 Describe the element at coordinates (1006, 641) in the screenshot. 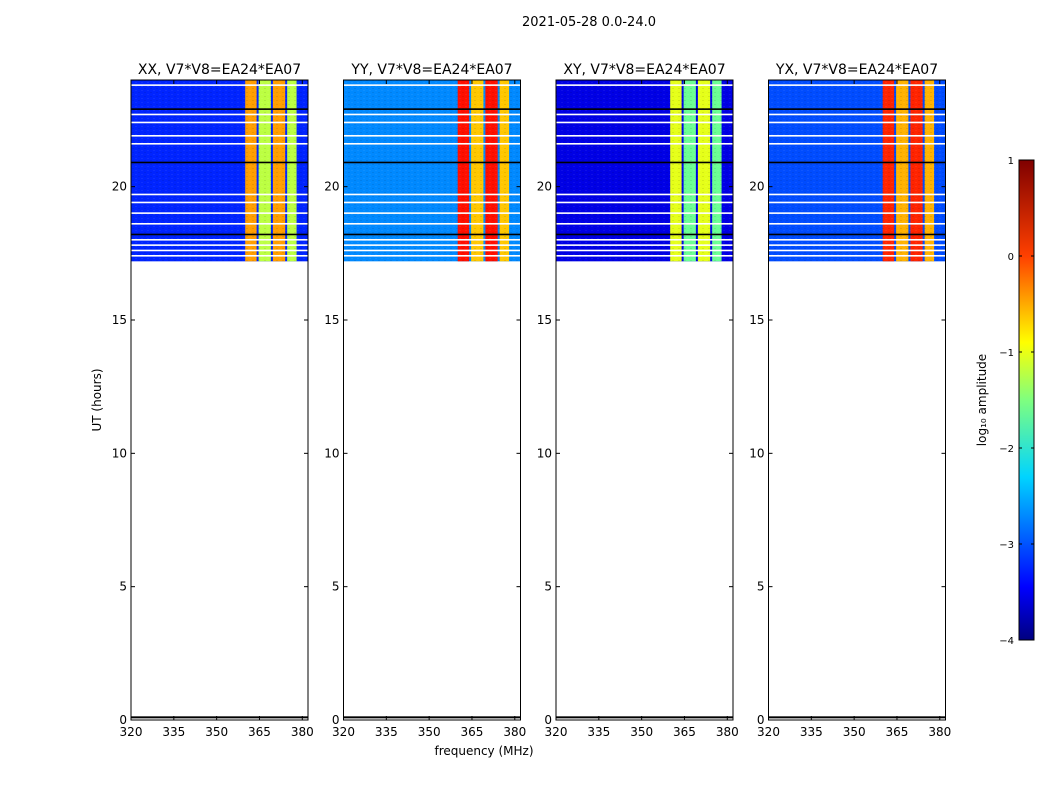

I see `colorbar-tick-label: −4` at that location.